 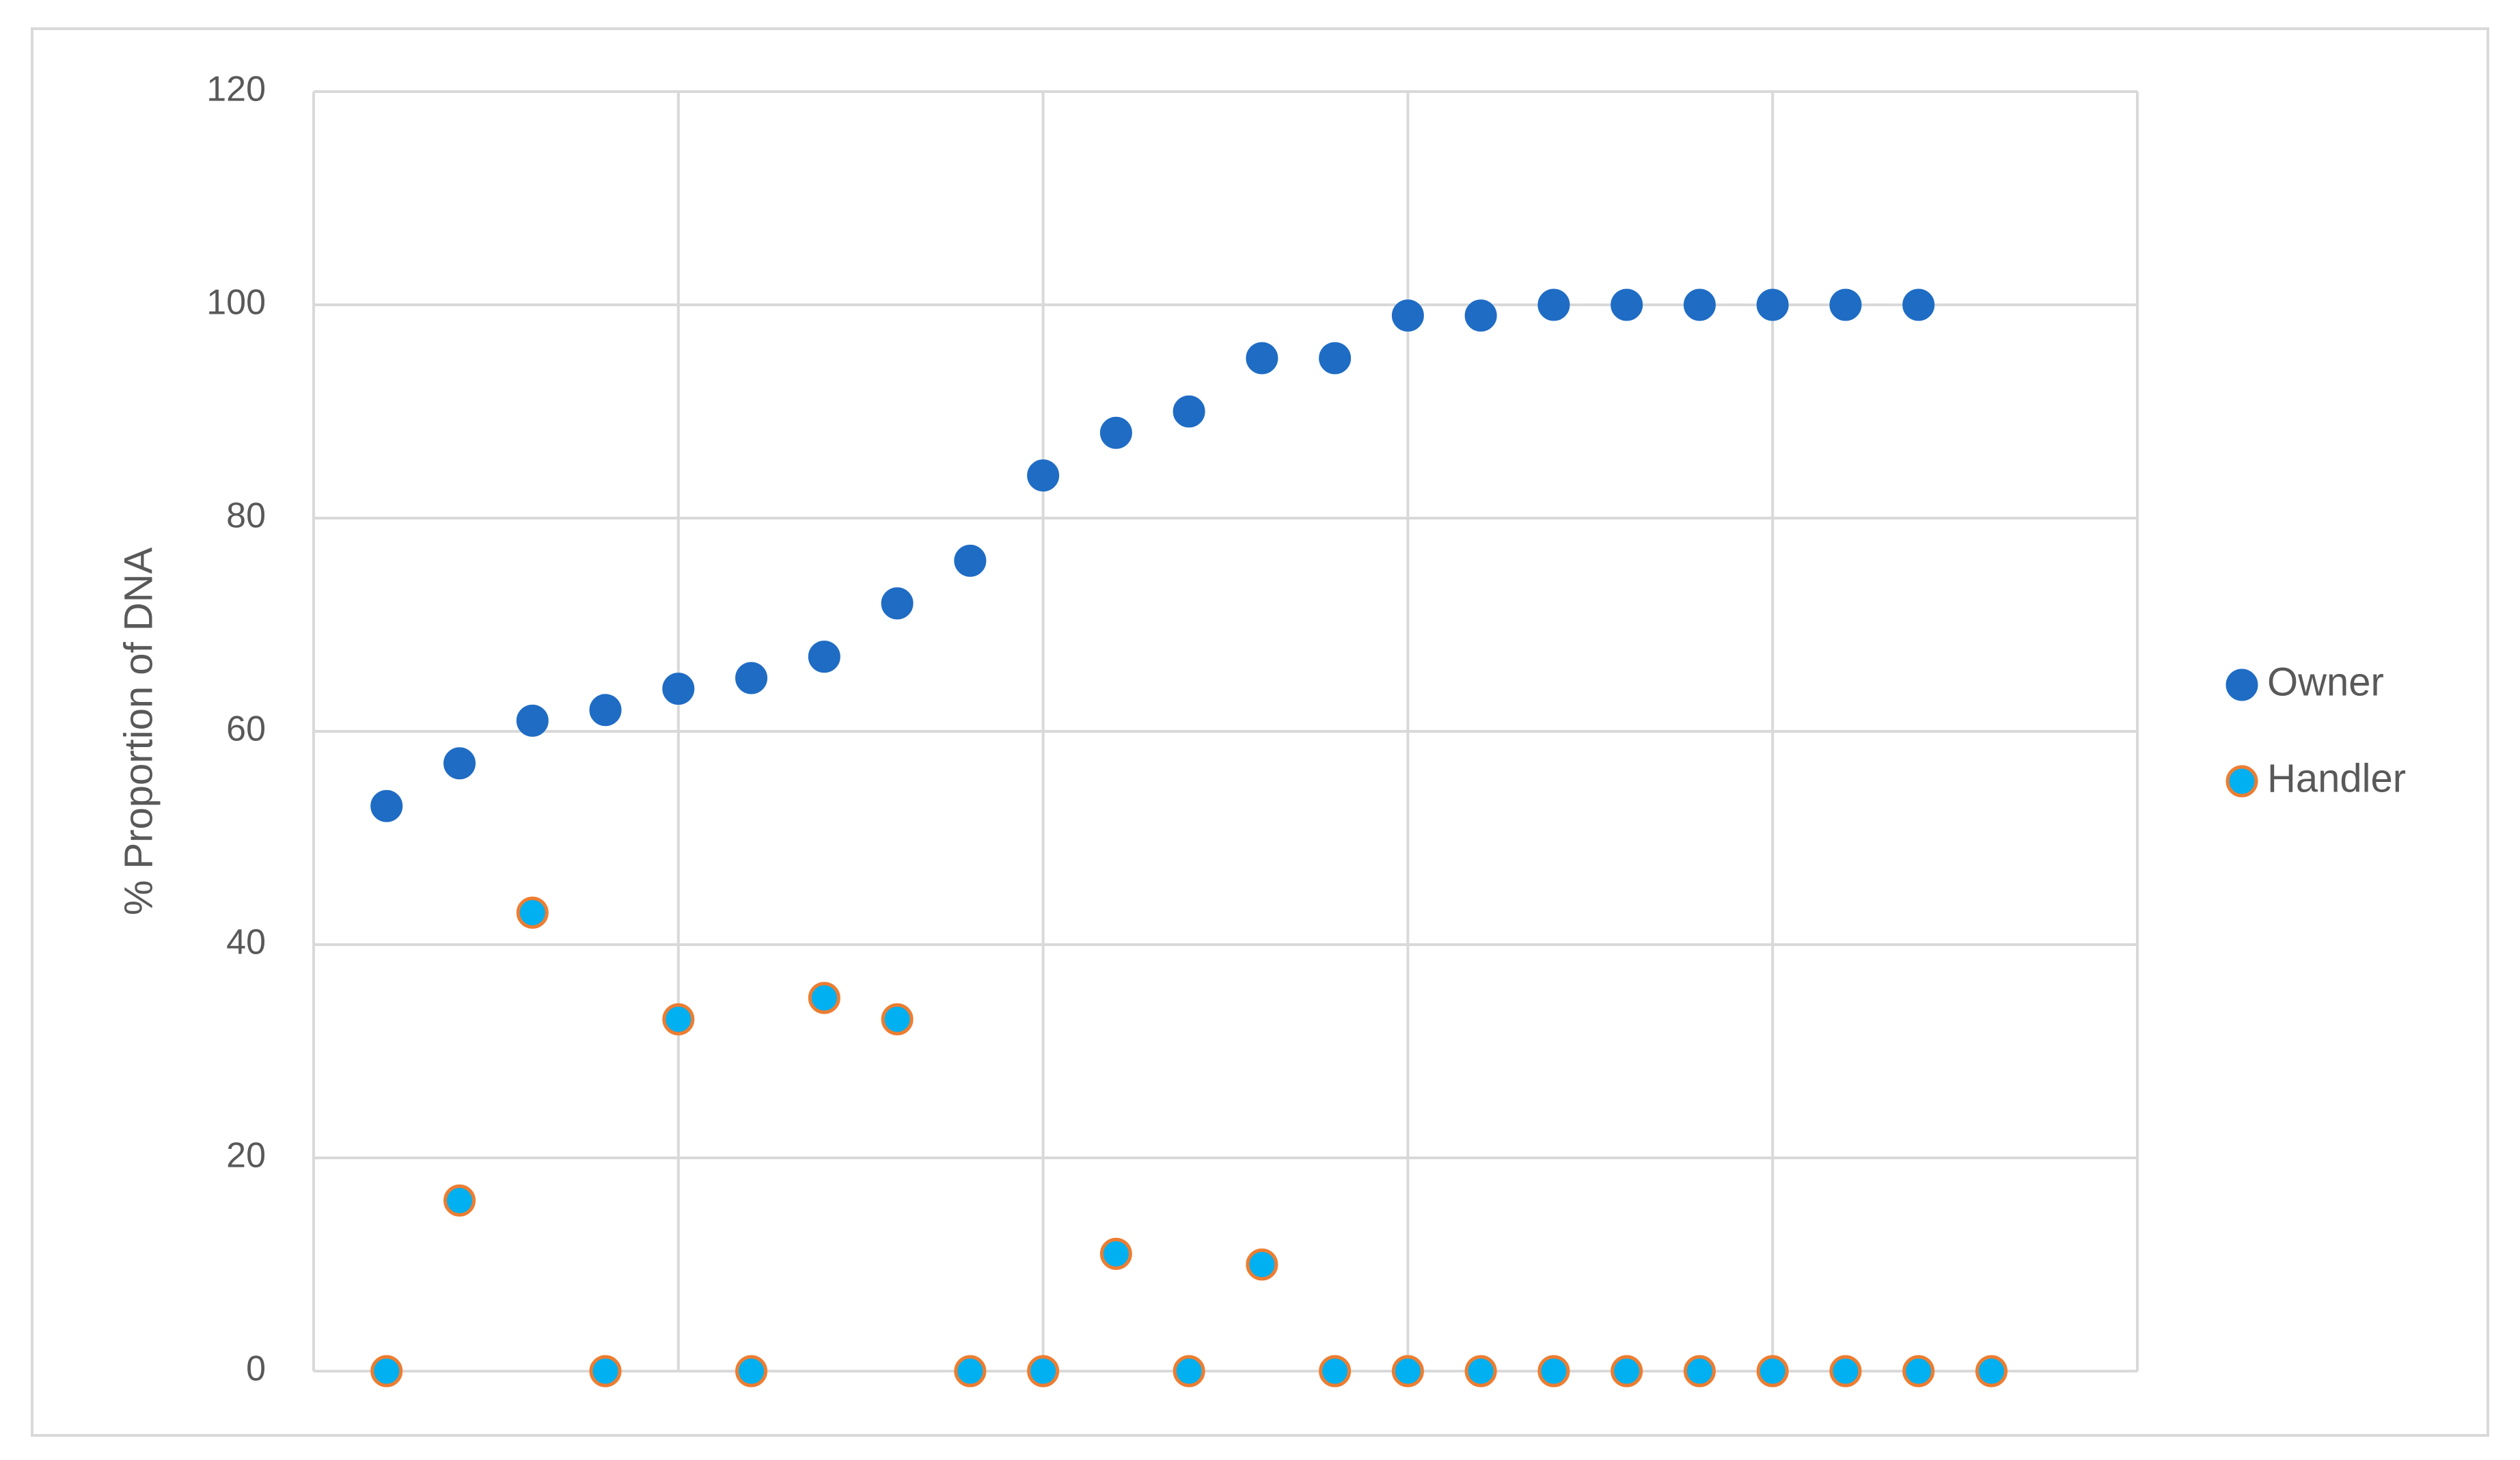 I want to click on y-tick-label: 120, so click(x=236, y=89).